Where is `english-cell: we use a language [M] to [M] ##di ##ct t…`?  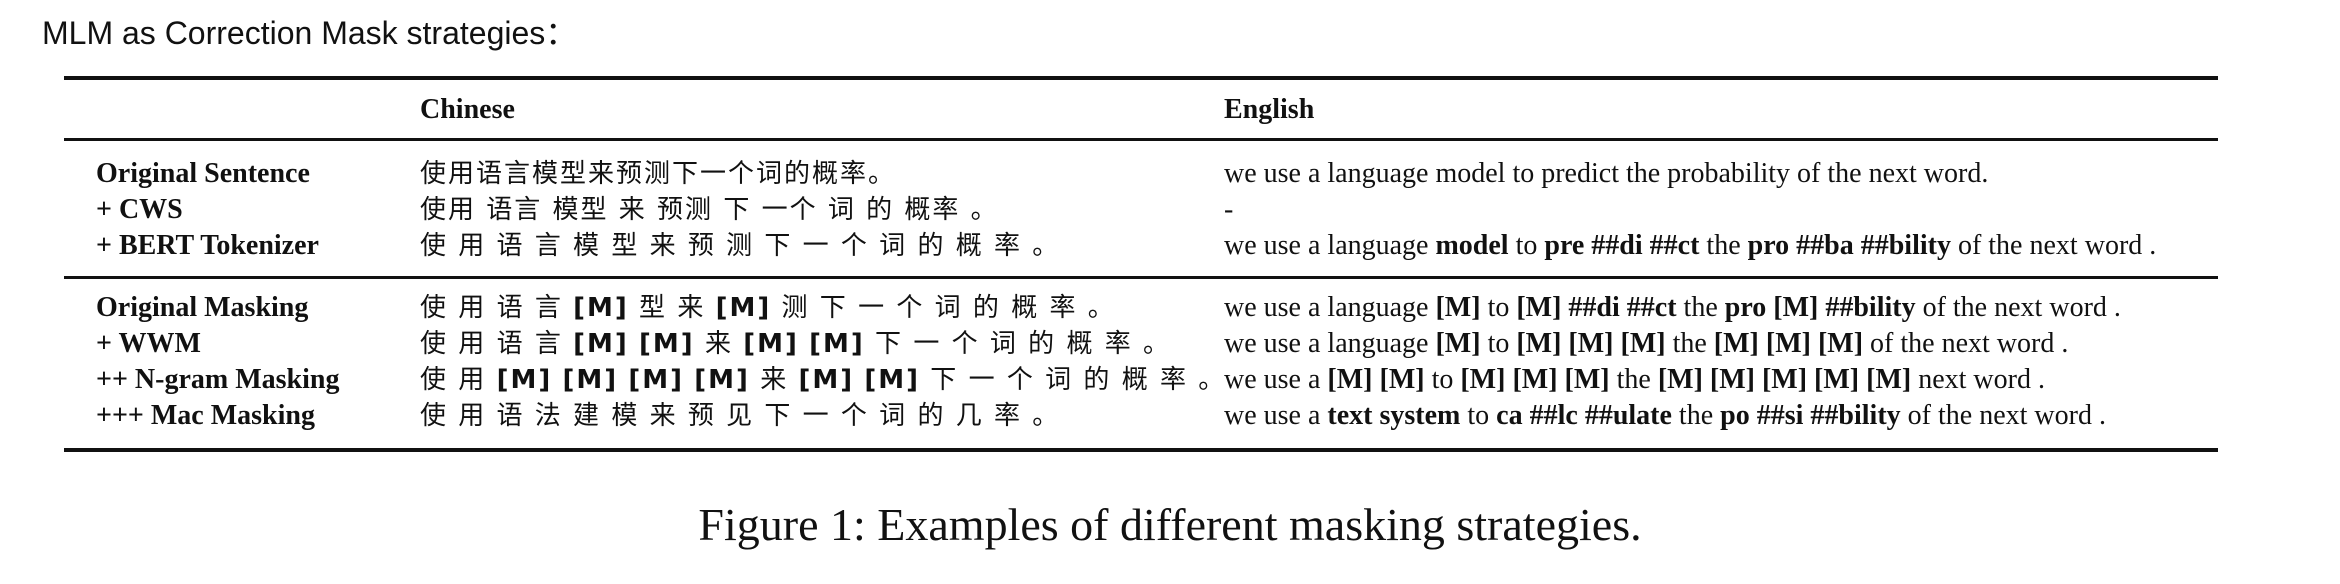
english-cell: we use a language [M] to [M] ##di ##ct t… is located at coordinates (1672, 307).